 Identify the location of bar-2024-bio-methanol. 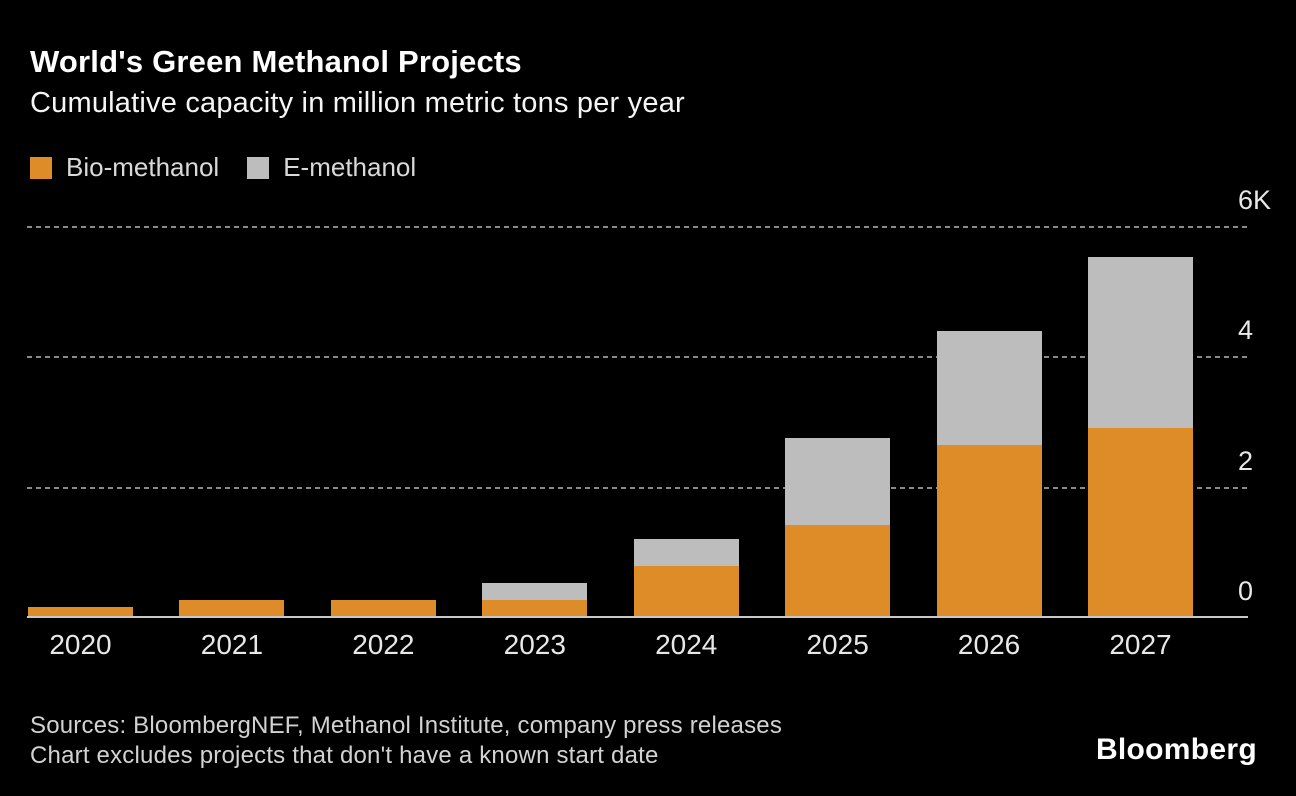
(686, 591).